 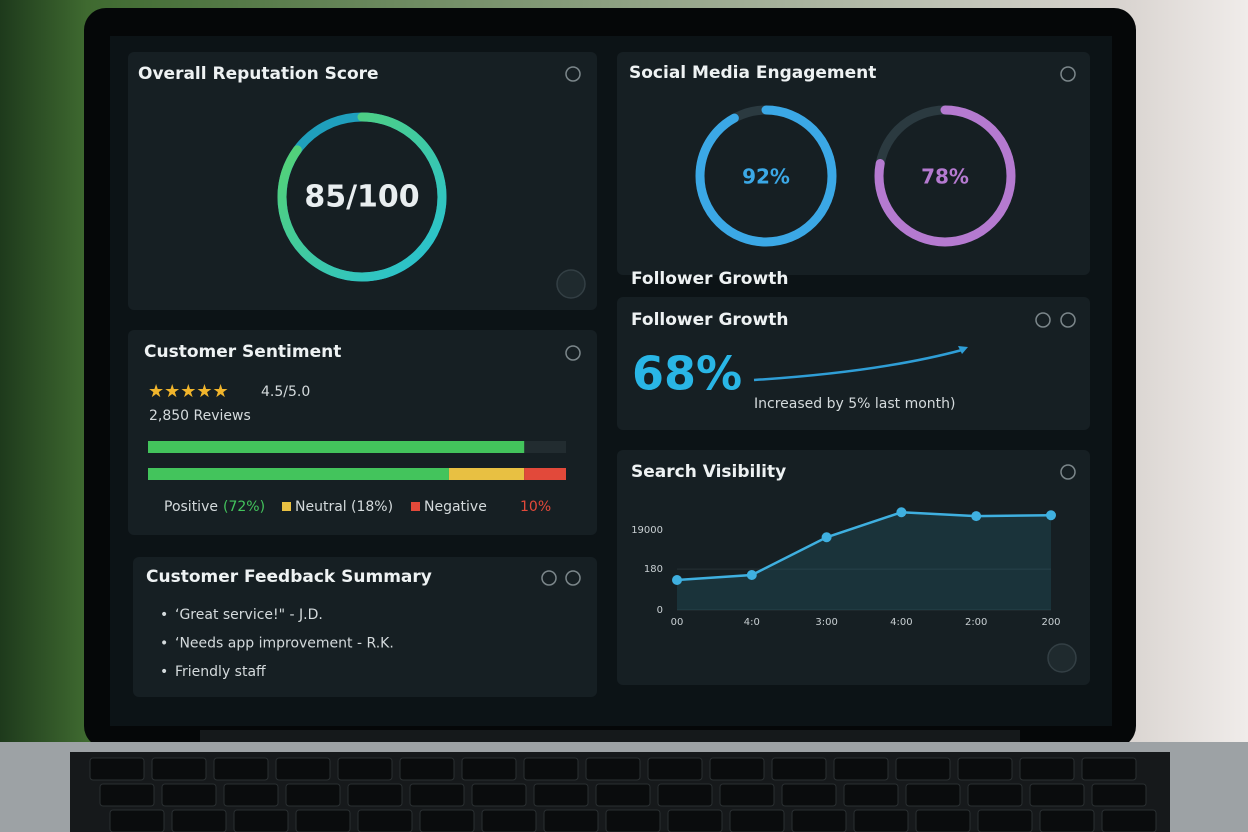 What do you see at coordinates (336, 447) in the screenshot?
I see `rating-bar` at bounding box center [336, 447].